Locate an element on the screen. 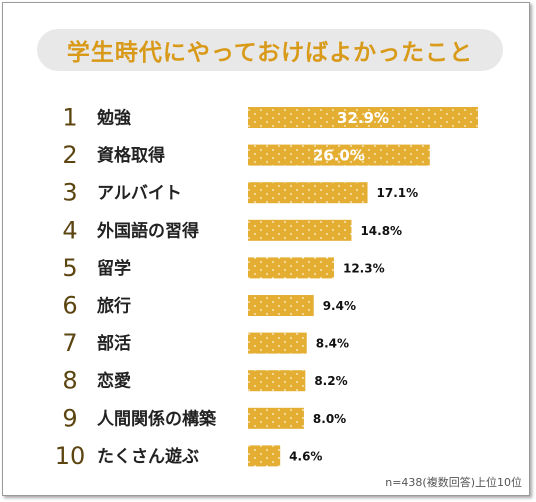 Image resolution: width=536 pixels, height=502 pixels. rank-number: 10 is located at coordinates (70, 456).